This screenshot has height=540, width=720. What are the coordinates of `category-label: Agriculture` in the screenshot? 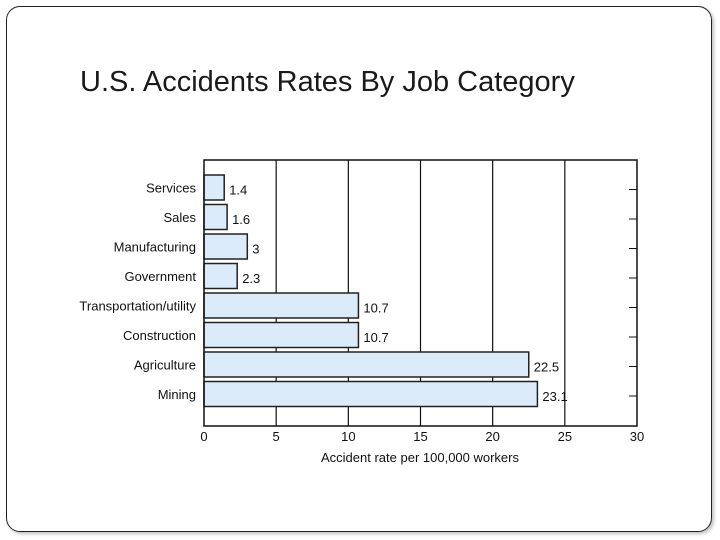 It's located at (165, 365).